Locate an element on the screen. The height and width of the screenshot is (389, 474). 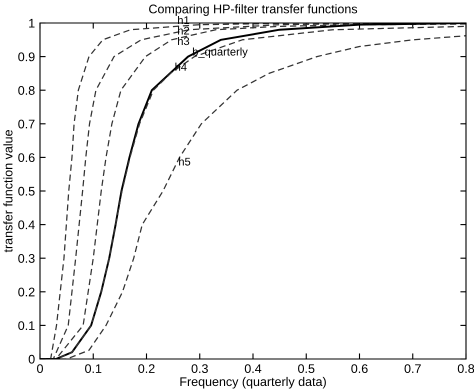
y-tick-label: 1 is located at coordinates (32, 23).